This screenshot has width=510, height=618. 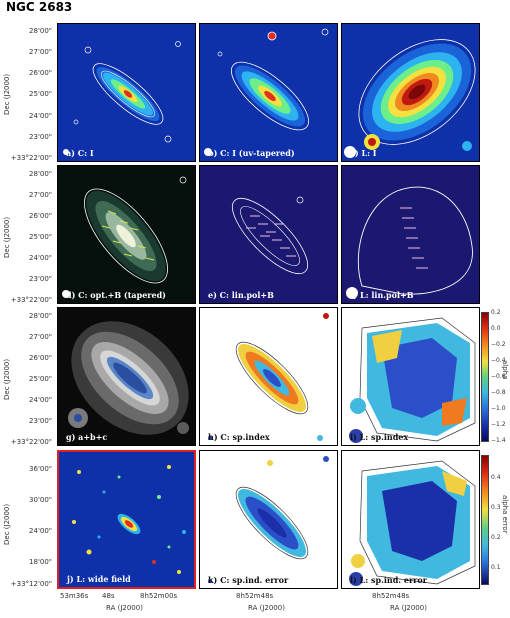 What do you see at coordinates (239, 437) in the screenshot?
I see `panel-h-label: h) C: sp.index` at bounding box center [239, 437].